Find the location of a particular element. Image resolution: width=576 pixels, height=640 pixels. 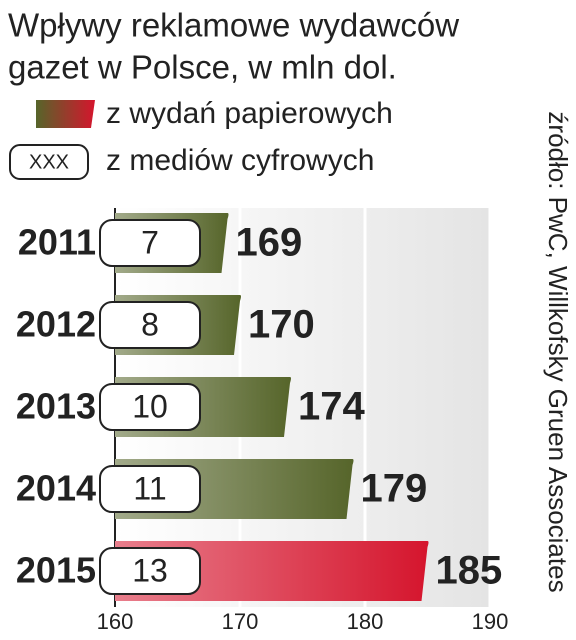

digital-label: 7 is located at coordinates (150, 242).